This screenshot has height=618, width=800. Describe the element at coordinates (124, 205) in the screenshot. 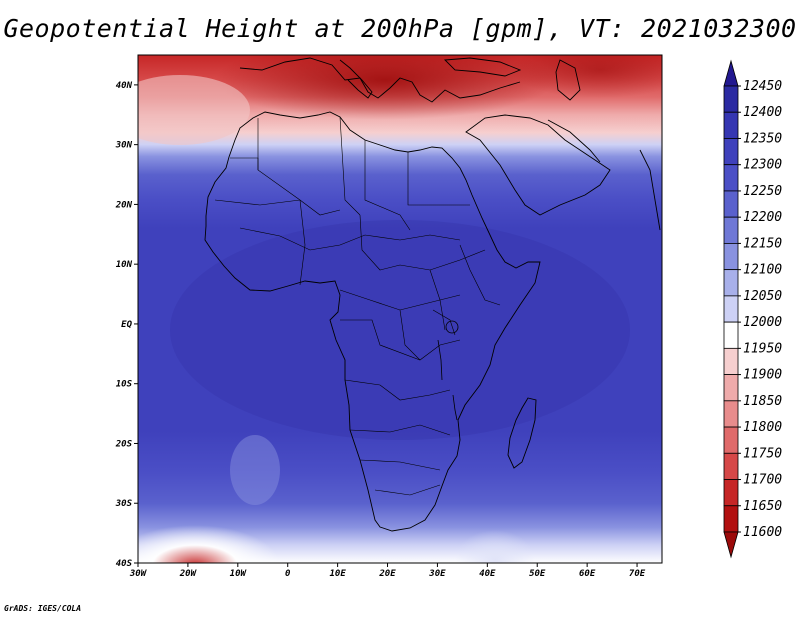

I see `lat-tick-label: 20N` at that location.